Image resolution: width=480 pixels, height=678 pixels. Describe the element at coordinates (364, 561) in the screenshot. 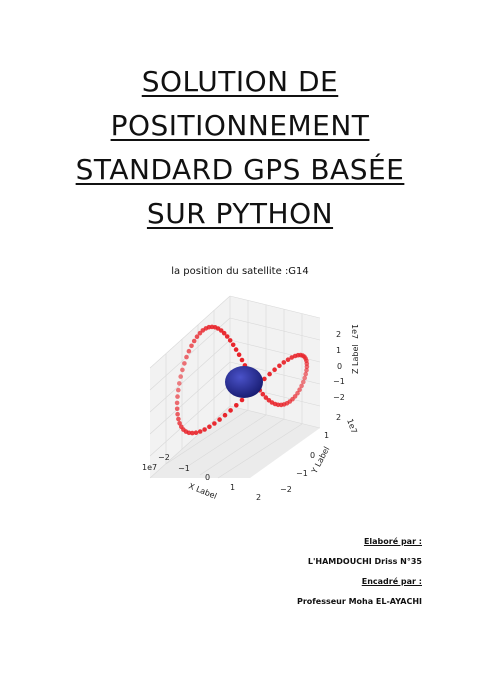

I see `prepared-by-name: L'HAMDOUCHI Driss N°35` at that location.